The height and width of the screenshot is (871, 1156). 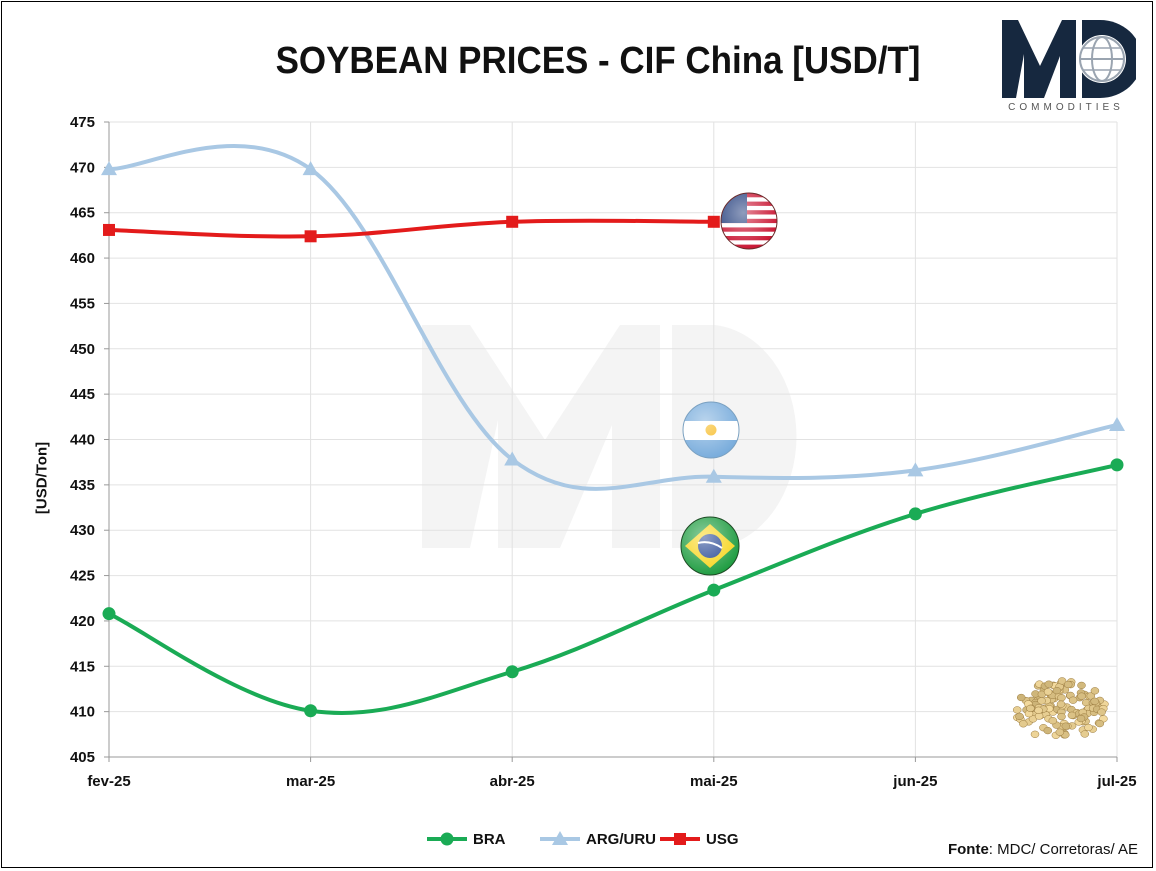 I want to click on y-tick-label: 430, so click(x=82, y=530).